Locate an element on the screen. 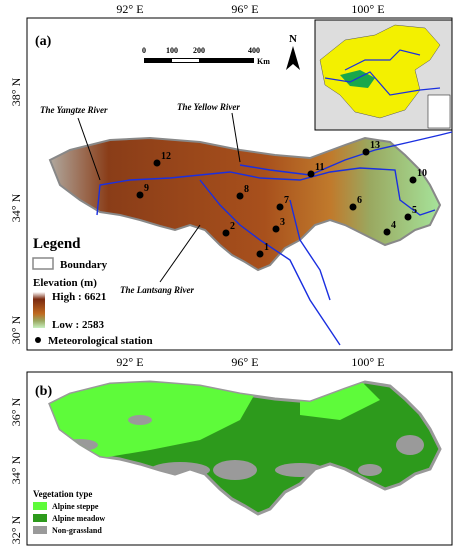 Image resolution: width=460 pixels, height=550 pixels. station-label: 4 is located at coordinates (393, 225).